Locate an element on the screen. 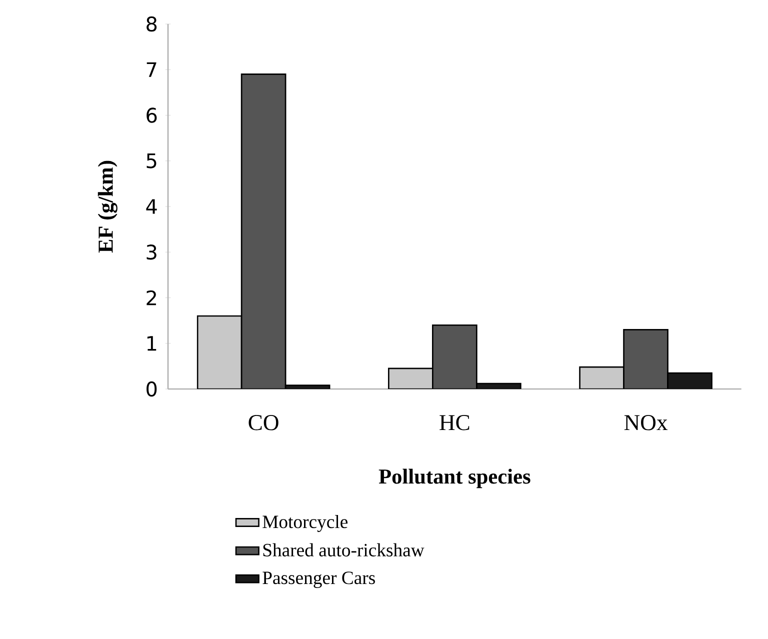 The width and height of the screenshot is (768, 639). y-tick-label: 3 is located at coordinates (151, 252).